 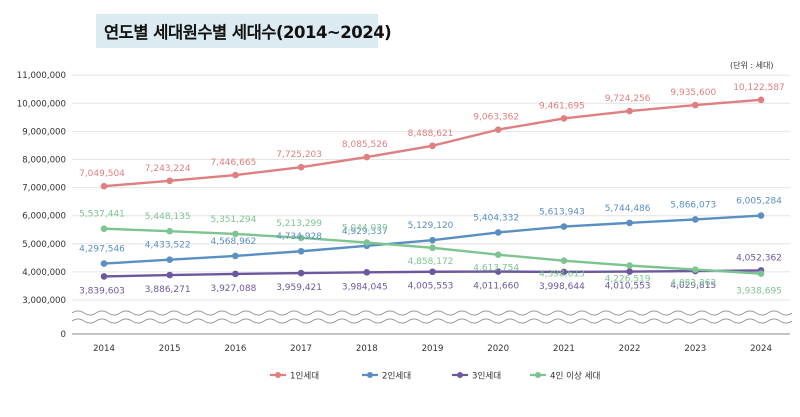 What do you see at coordinates (41, 76) in the screenshot?
I see `y-tick-label: 11,000,000` at bounding box center [41, 76].